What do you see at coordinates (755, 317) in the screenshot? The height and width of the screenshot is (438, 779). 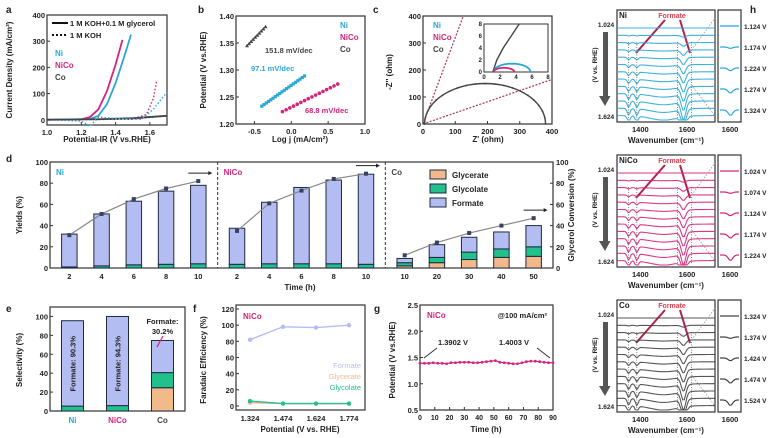 I see `potential-label: 1.324 V` at bounding box center [755, 317].